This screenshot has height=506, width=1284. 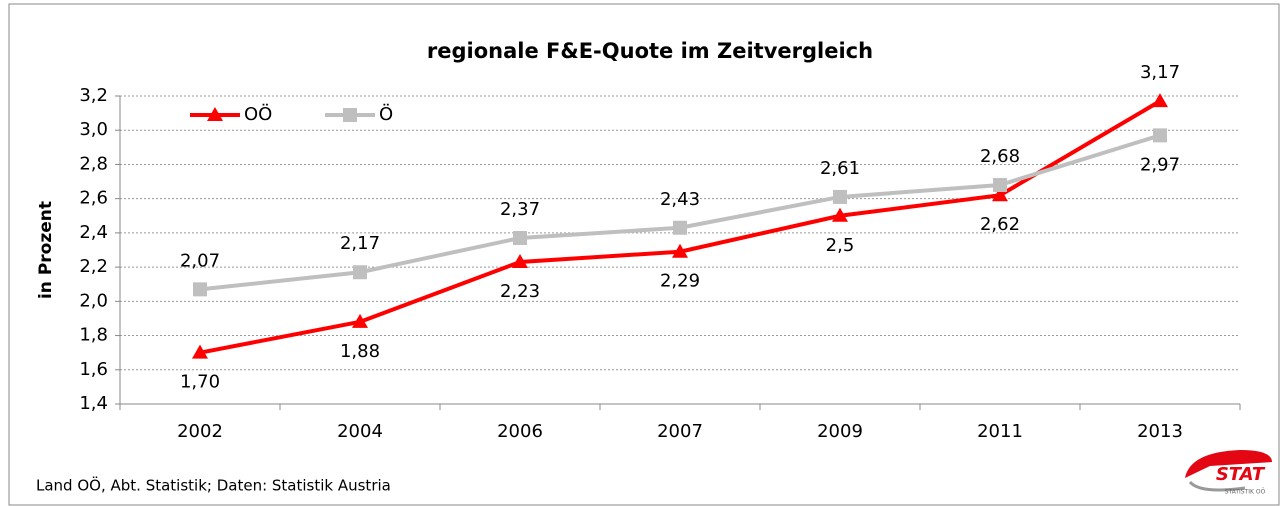 I want to click on legend-label: OÖ, so click(x=258, y=114).